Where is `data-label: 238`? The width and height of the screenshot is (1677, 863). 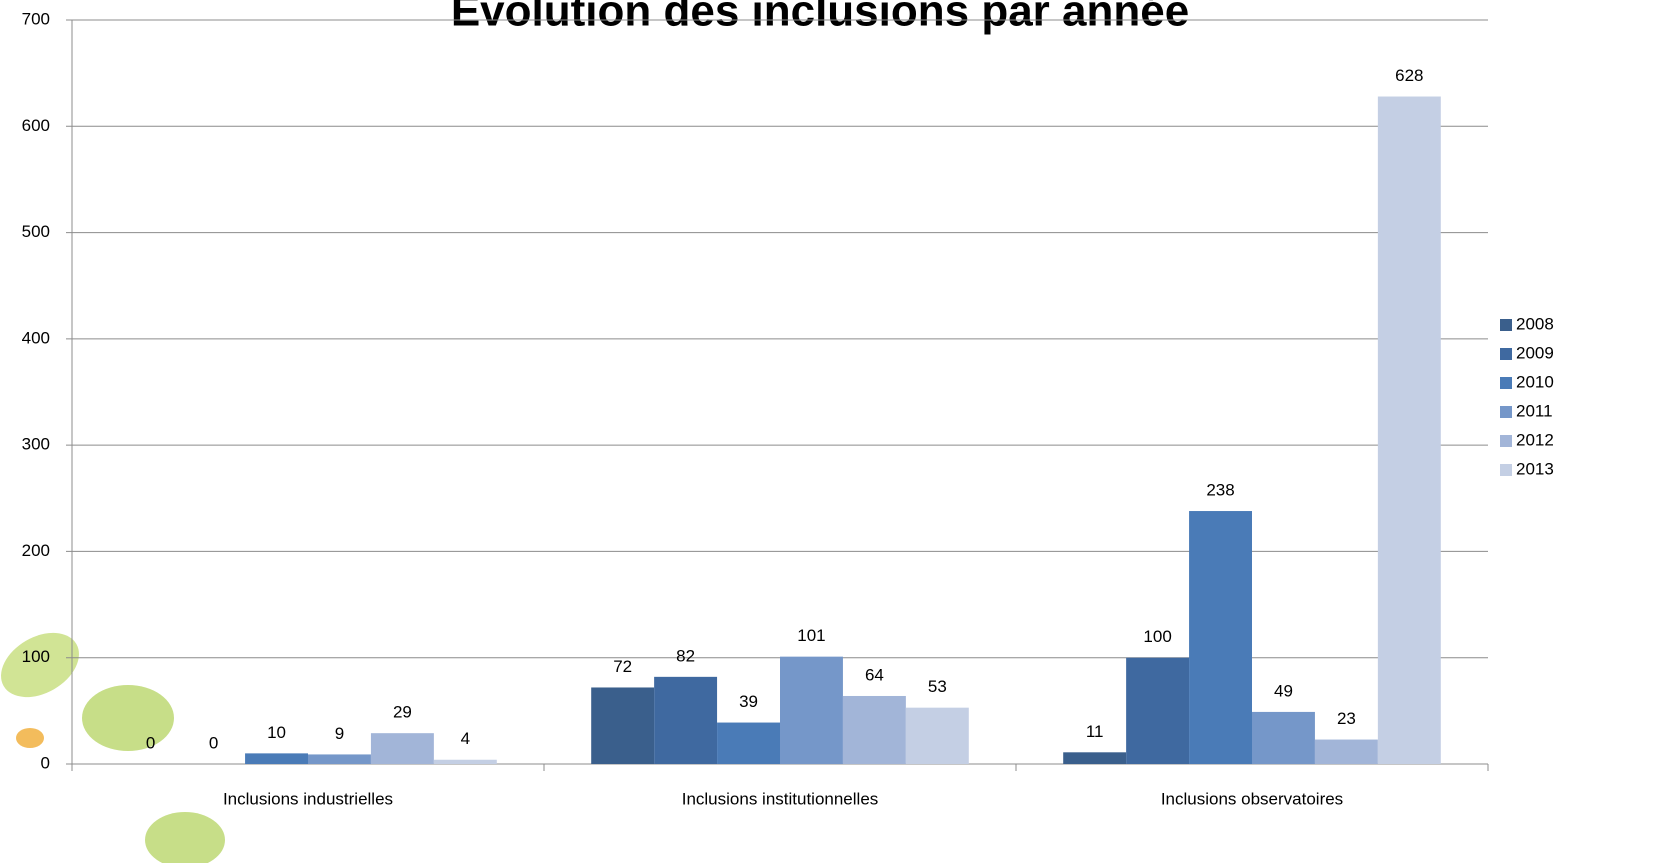 data-label: 238 is located at coordinates (1220, 490).